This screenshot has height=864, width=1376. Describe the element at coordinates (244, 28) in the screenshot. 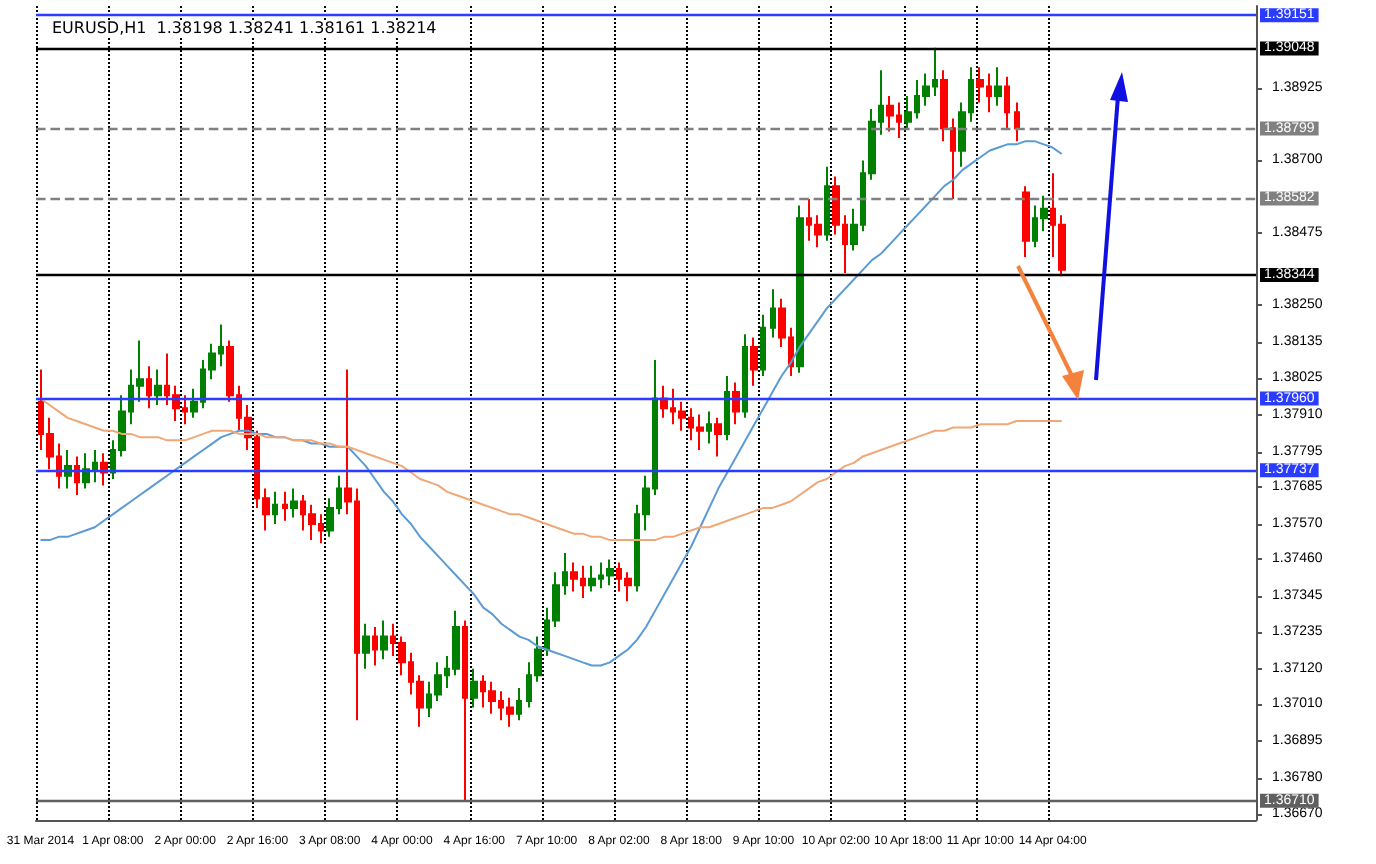

I see `text: EURUSD,H1 1.38198 1.38241 1.38161 1.38214` at that location.